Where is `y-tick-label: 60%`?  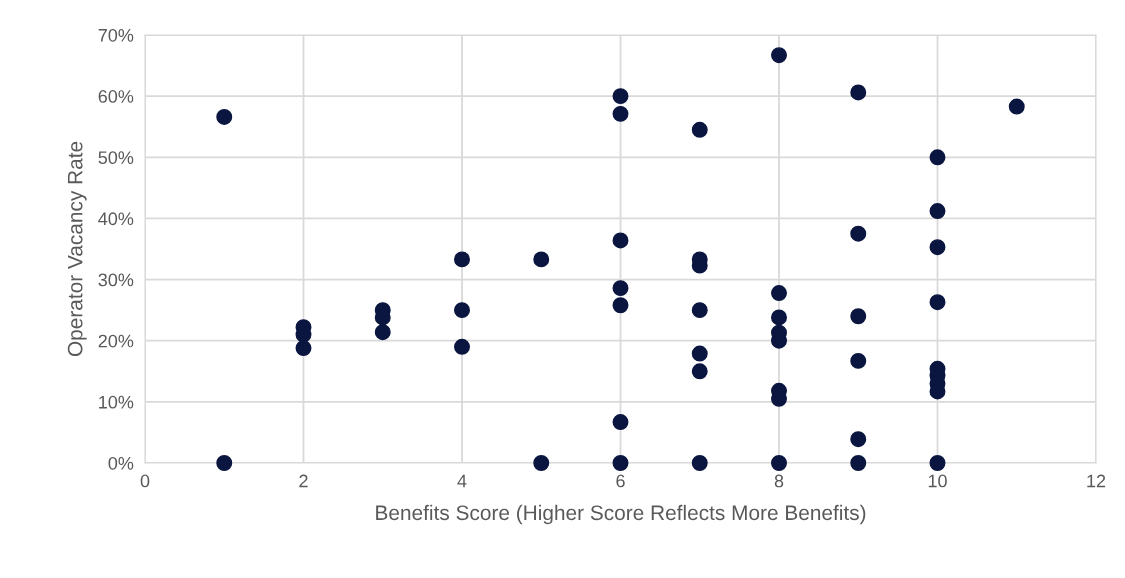
y-tick-label: 60% is located at coordinates (116, 96).